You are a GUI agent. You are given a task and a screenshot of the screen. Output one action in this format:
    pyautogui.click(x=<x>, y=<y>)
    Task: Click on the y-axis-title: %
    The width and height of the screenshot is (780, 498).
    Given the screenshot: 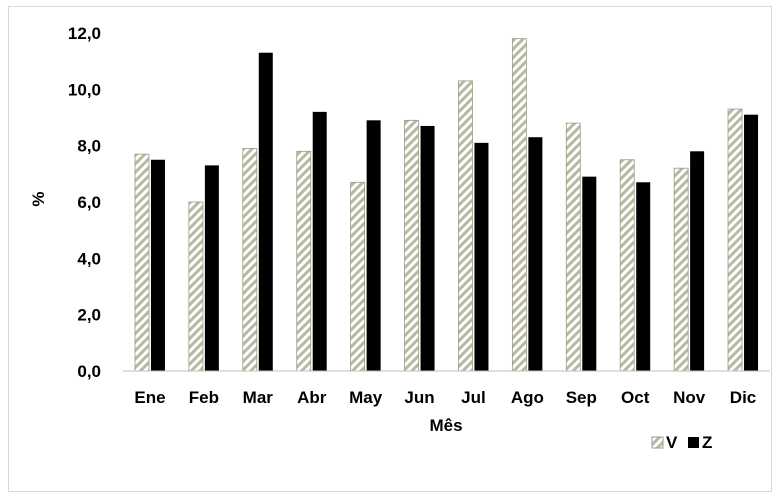 What is the action you would take?
    pyautogui.click(x=38, y=198)
    